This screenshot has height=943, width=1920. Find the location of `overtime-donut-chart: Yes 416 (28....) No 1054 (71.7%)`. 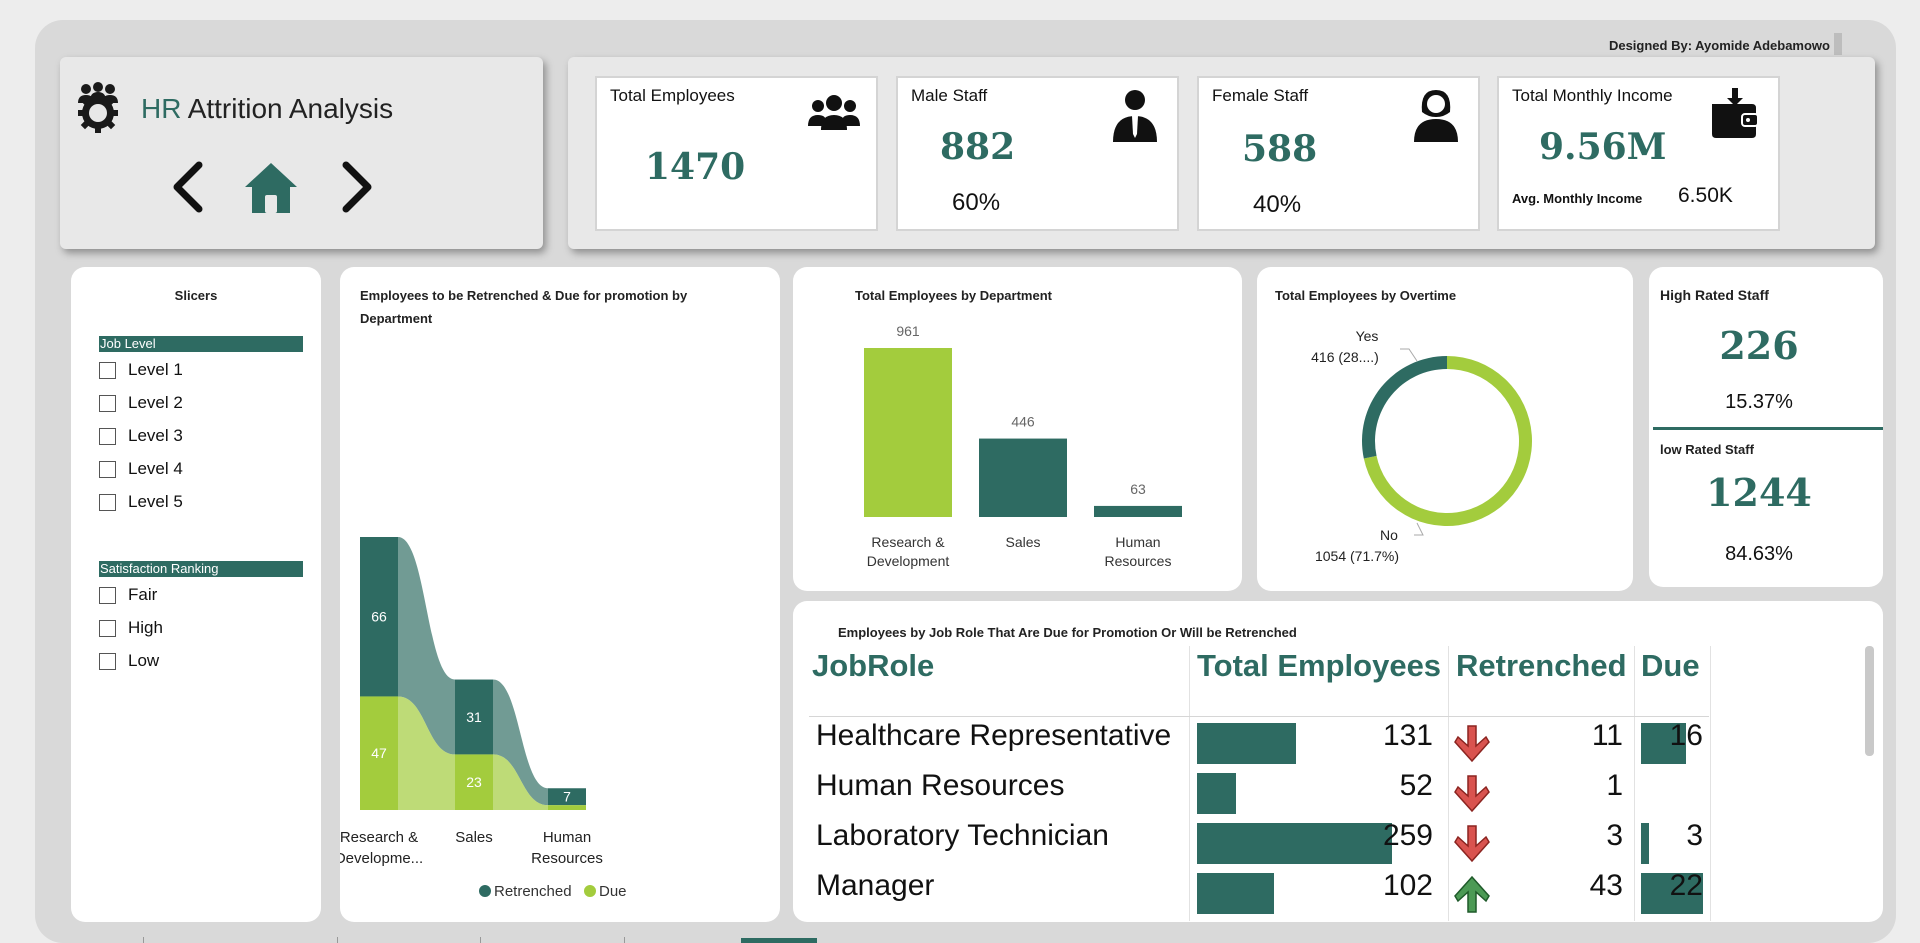

overtime-donut-chart: Yes 416 (28....) No 1054 (71.7%) is located at coordinates (1421, 446).